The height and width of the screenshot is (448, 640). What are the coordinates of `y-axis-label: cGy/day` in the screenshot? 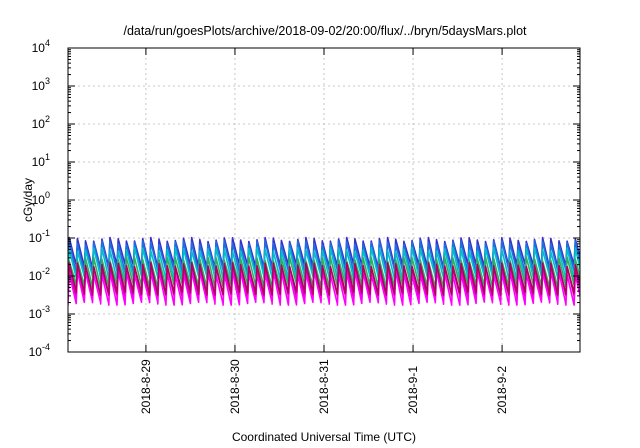 It's located at (28, 200).